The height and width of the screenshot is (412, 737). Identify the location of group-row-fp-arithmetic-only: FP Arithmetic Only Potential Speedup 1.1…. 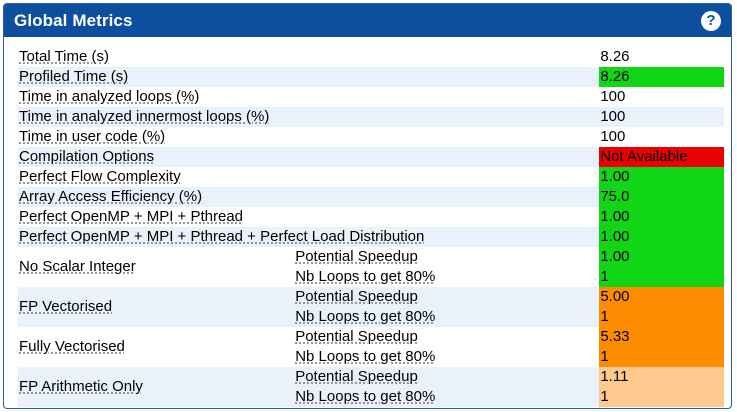
(371, 387).